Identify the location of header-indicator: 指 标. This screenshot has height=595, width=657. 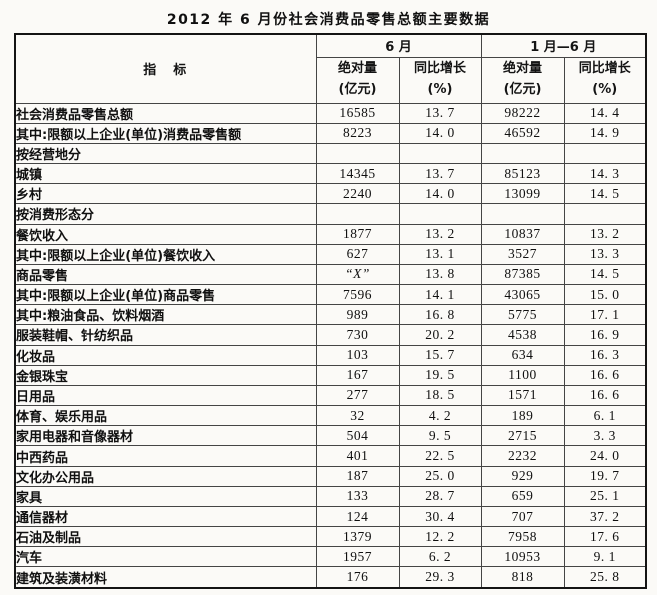
(165, 68).